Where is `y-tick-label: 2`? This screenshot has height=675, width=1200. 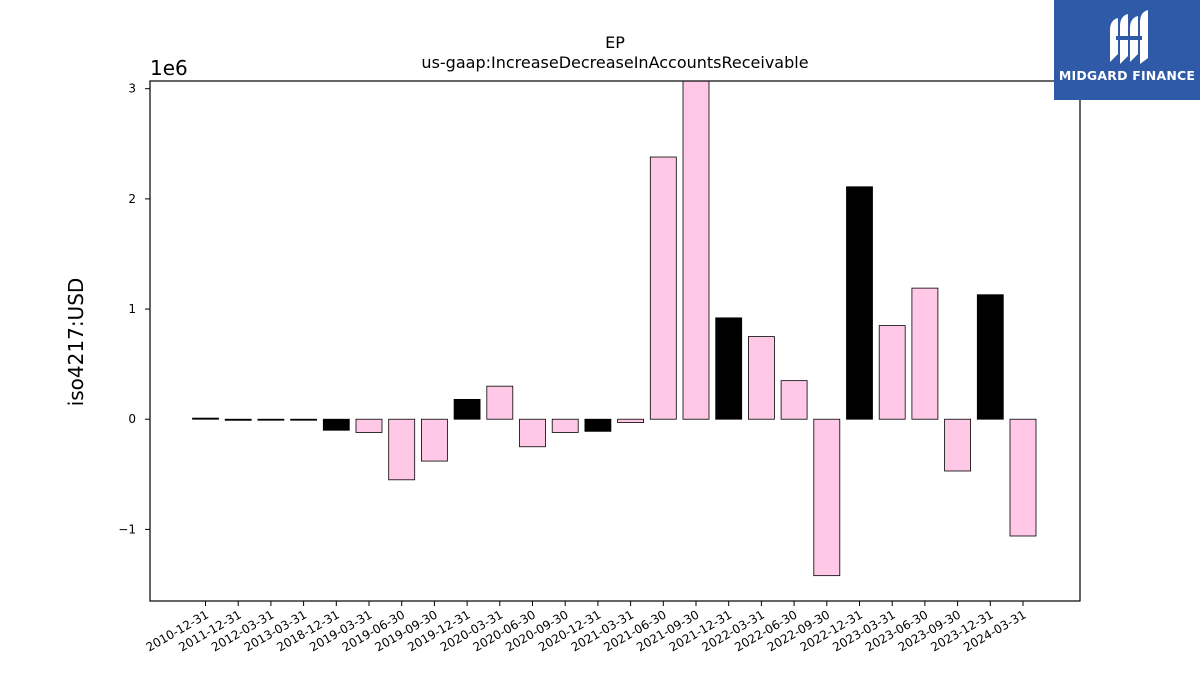 y-tick-label: 2 is located at coordinates (132, 199).